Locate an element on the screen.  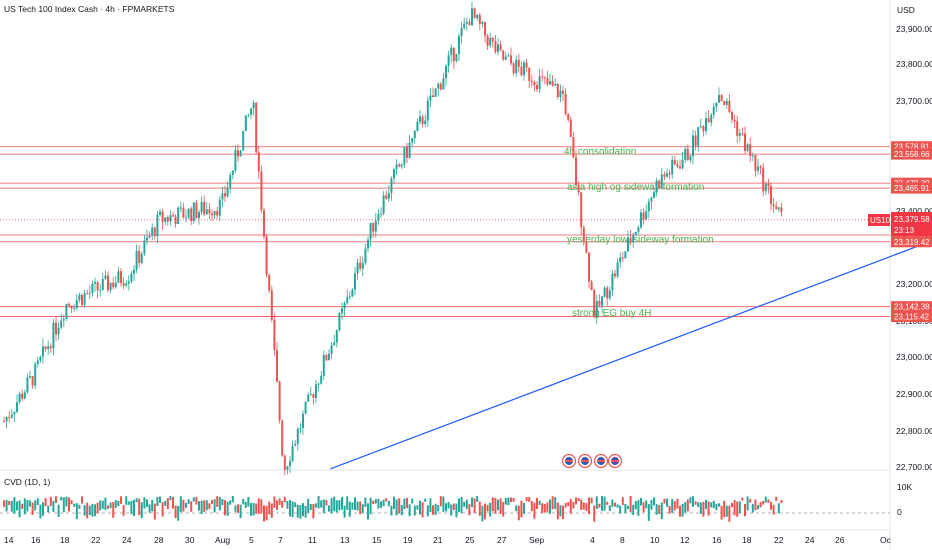
level-badge-label: 23,115.42 is located at coordinates (912, 317).